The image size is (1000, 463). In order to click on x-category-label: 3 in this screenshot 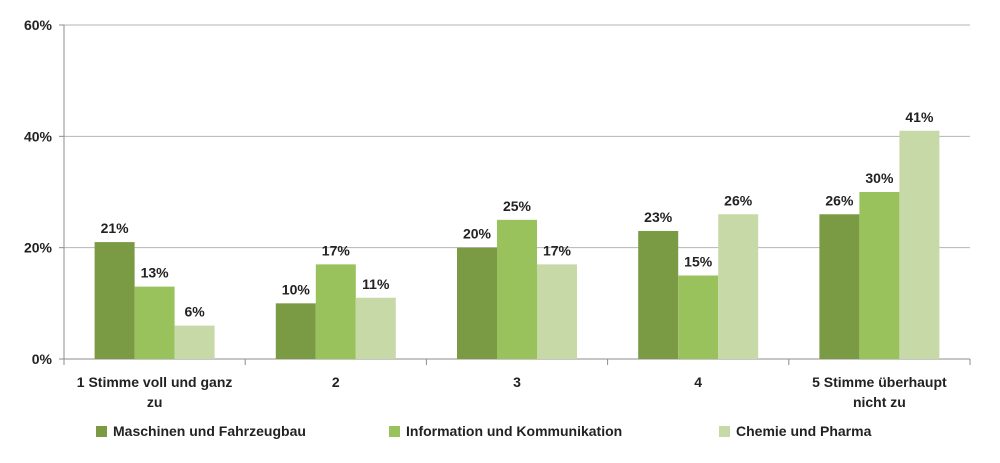, I will do `click(517, 382)`.